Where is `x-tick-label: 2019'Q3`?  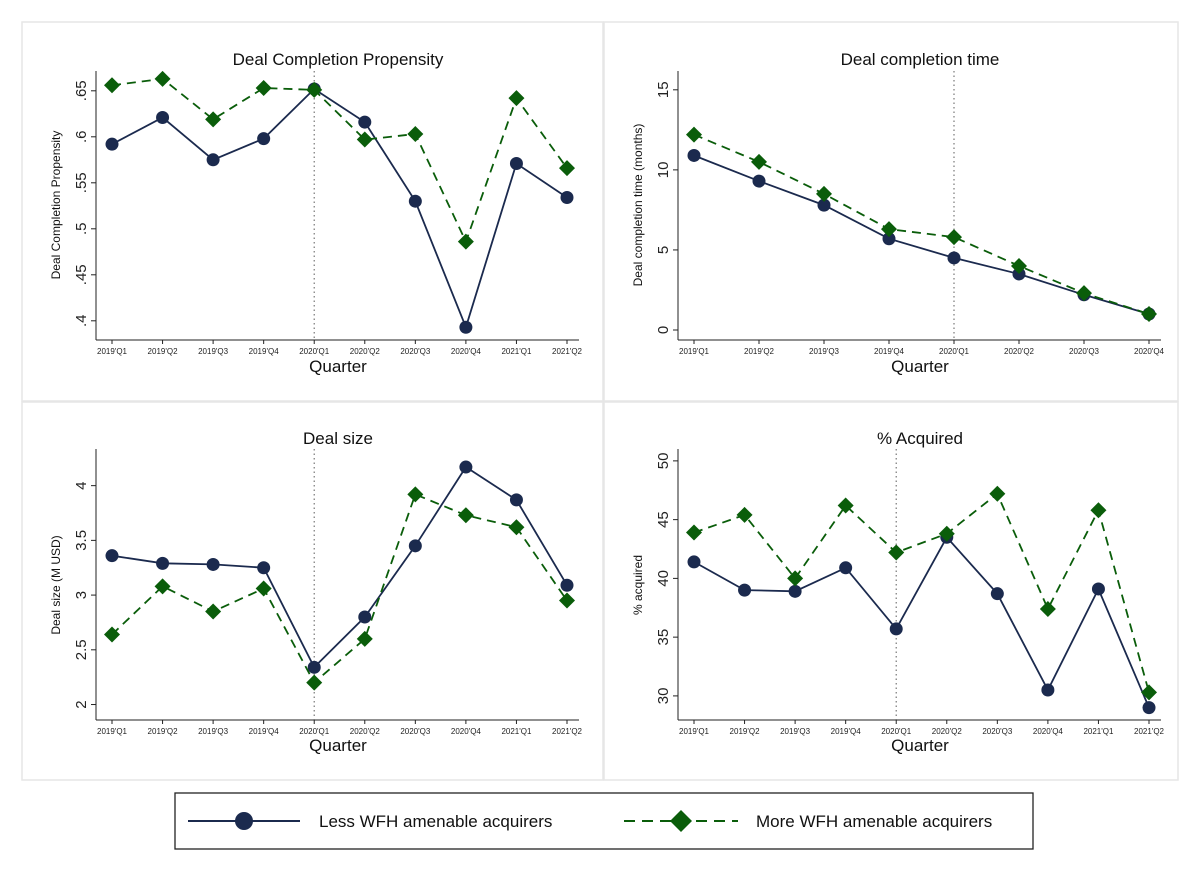 x-tick-label: 2019'Q3 is located at coordinates (824, 351).